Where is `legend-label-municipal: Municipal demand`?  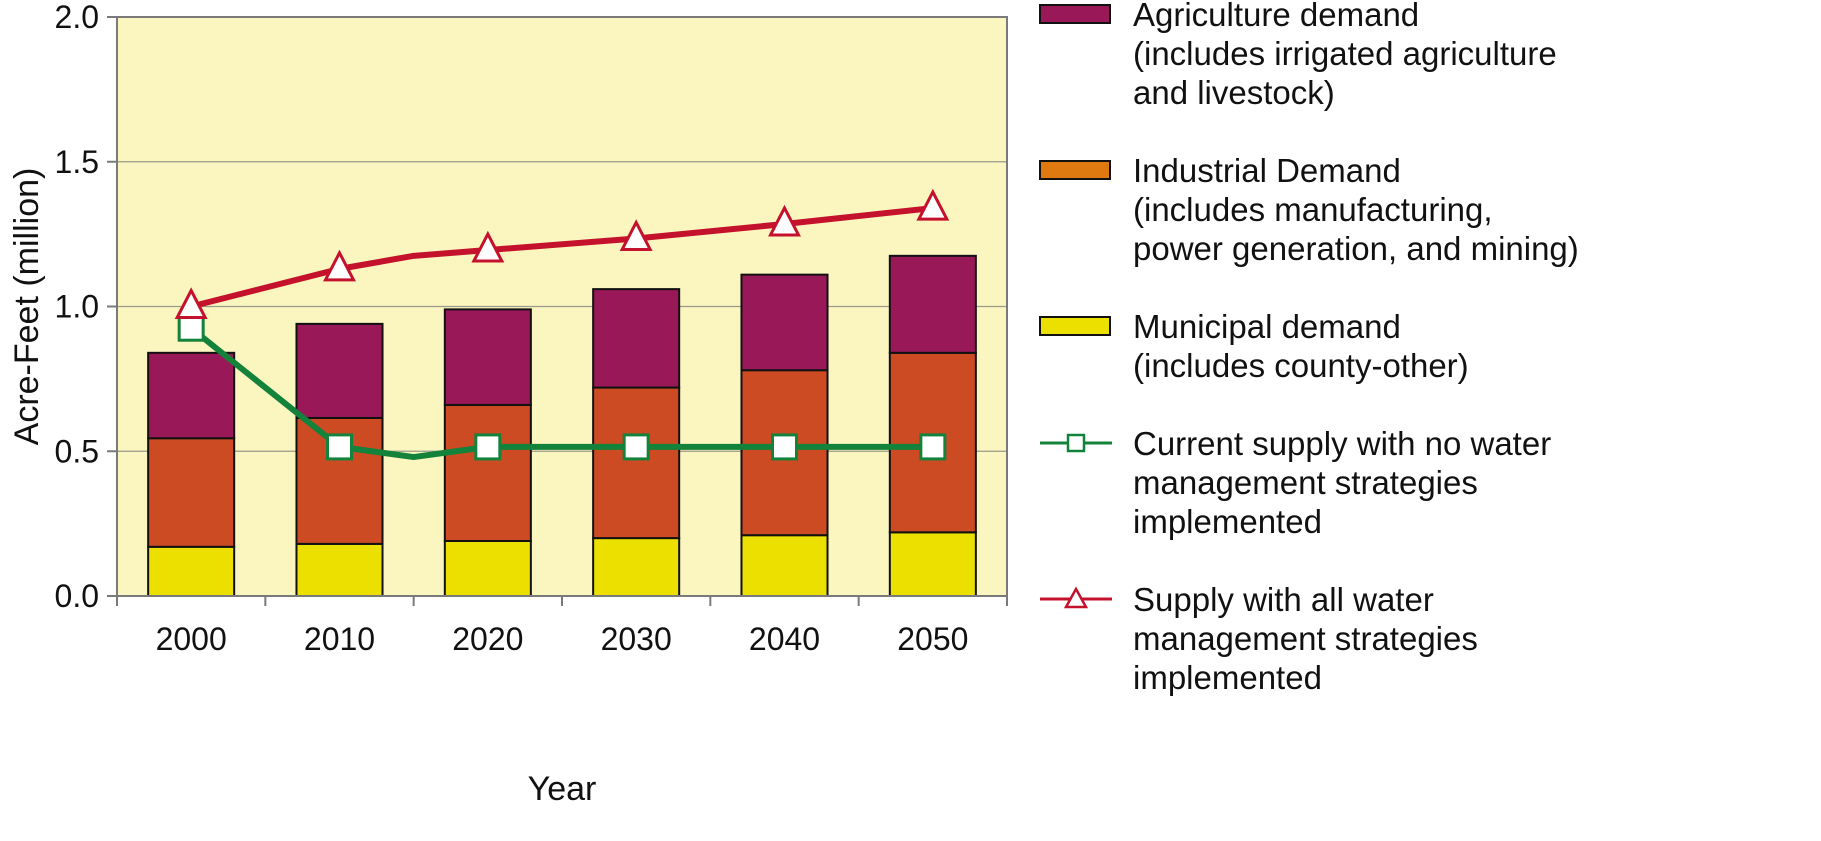
legend-label-municipal: Municipal demand is located at coordinates (1267, 326).